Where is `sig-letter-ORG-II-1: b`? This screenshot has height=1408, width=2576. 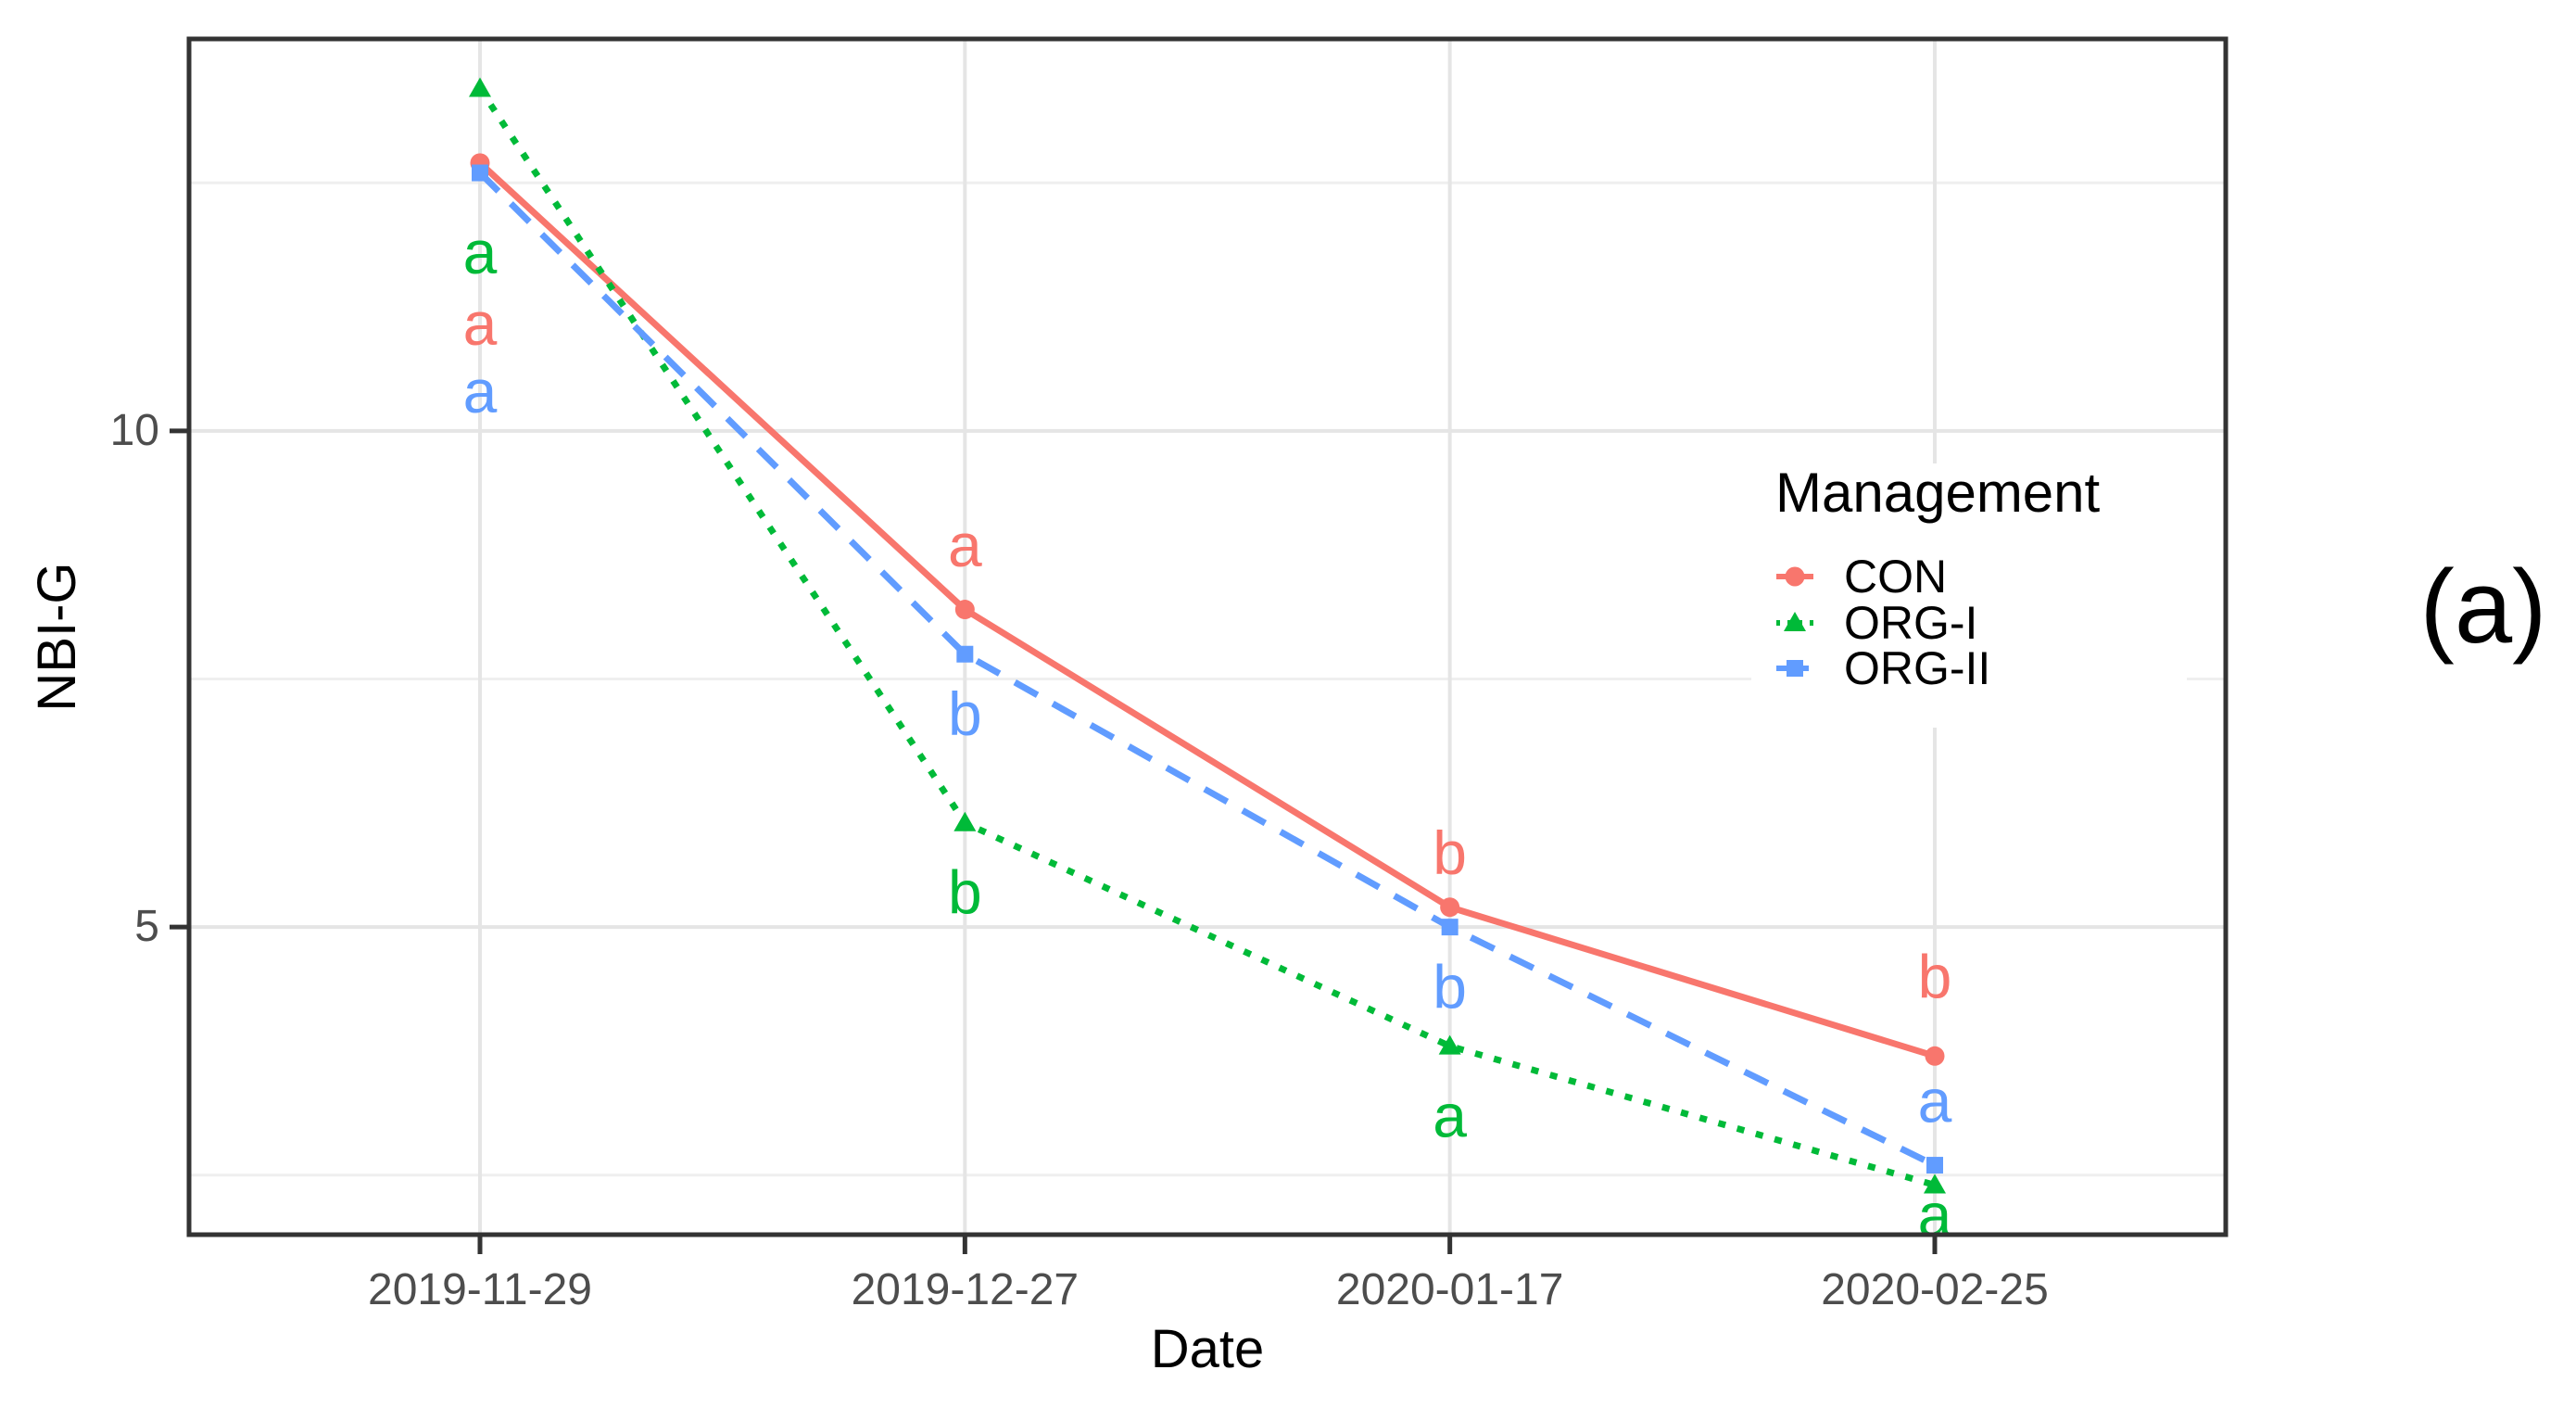 sig-letter-ORG-II-1: b is located at coordinates (965, 713).